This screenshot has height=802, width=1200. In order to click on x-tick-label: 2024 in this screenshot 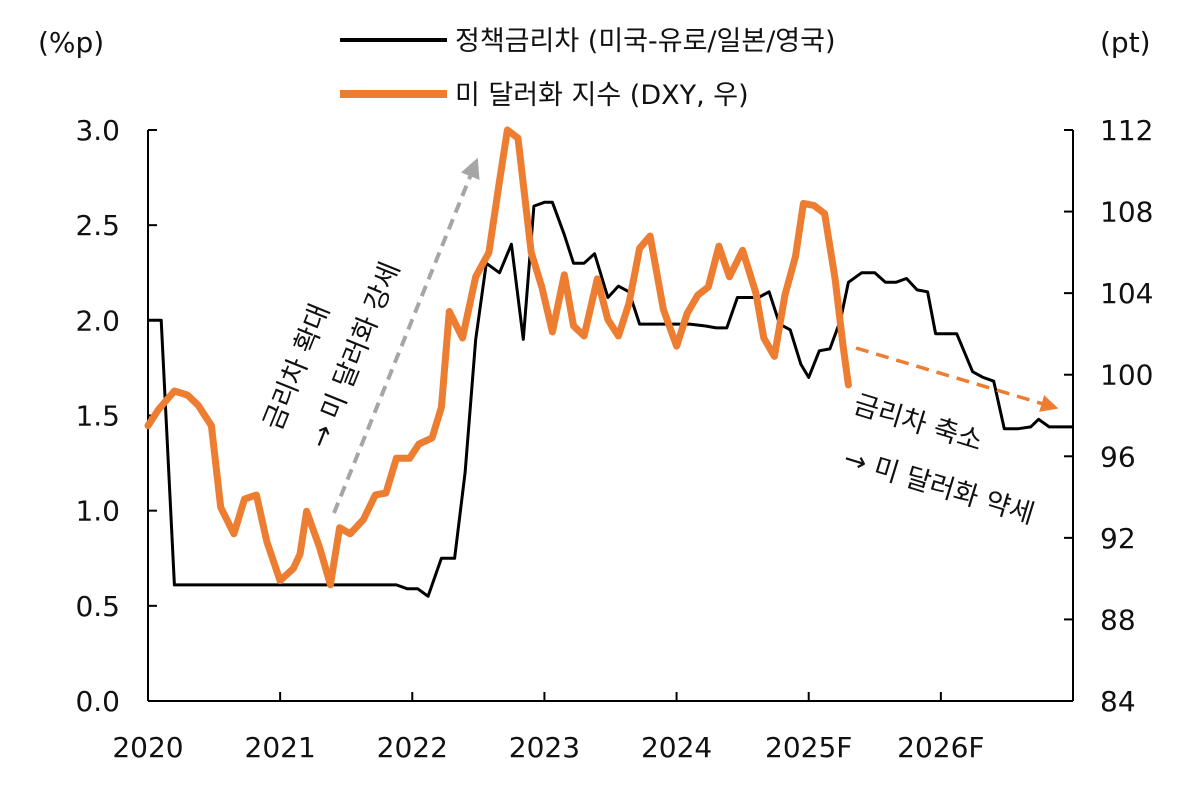, I will do `click(676, 747)`.